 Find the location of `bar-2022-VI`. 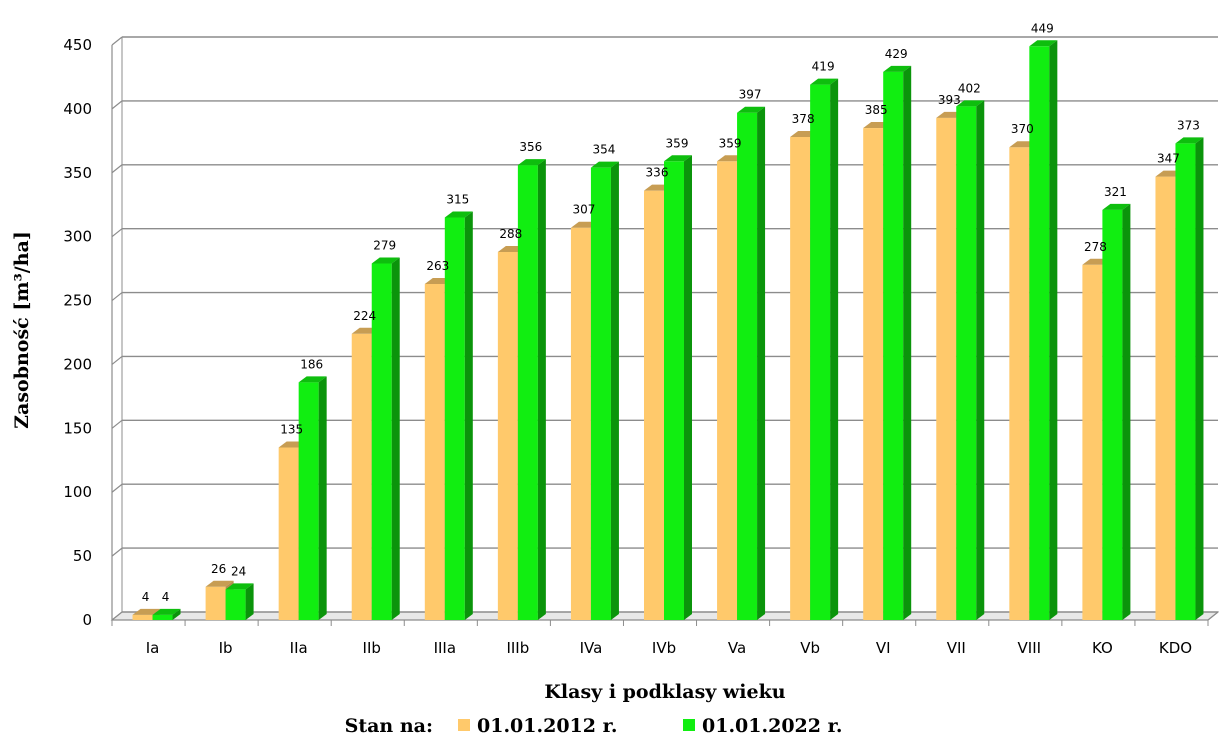

bar-2022-VI is located at coordinates (897, 343).